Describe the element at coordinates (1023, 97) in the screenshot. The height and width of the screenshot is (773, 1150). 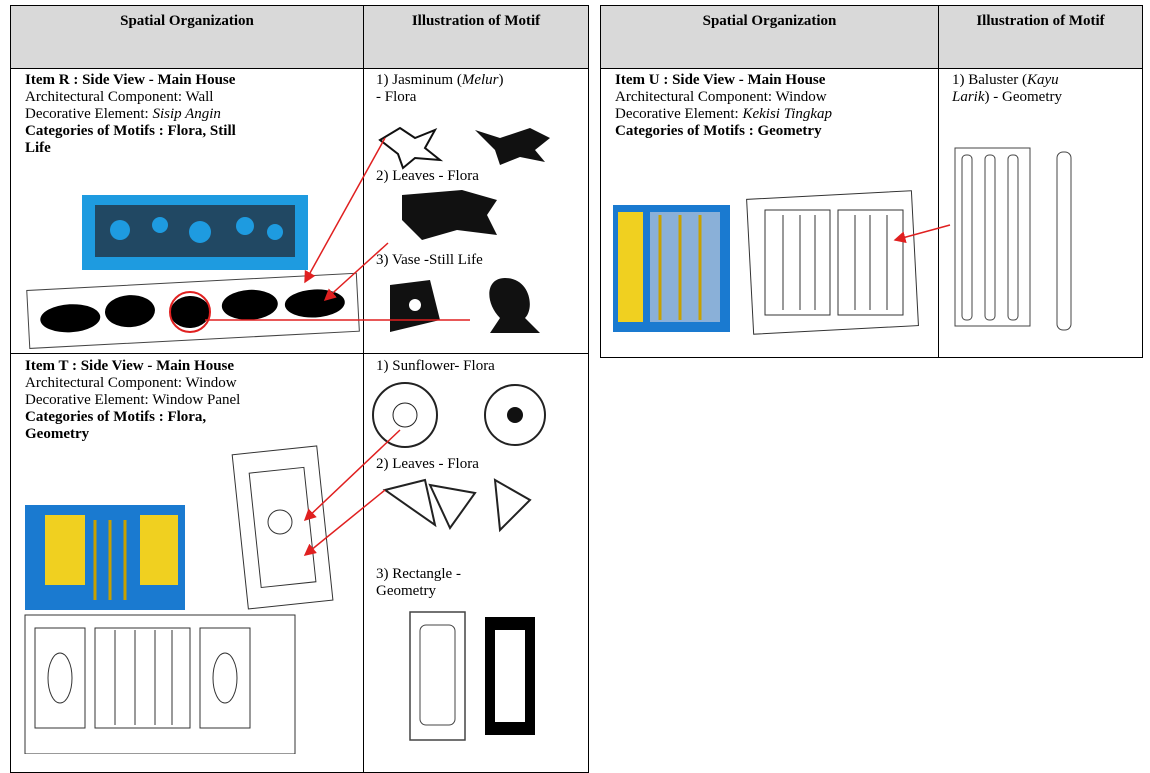
I see `motif-text: ) - Geometry` at that location.